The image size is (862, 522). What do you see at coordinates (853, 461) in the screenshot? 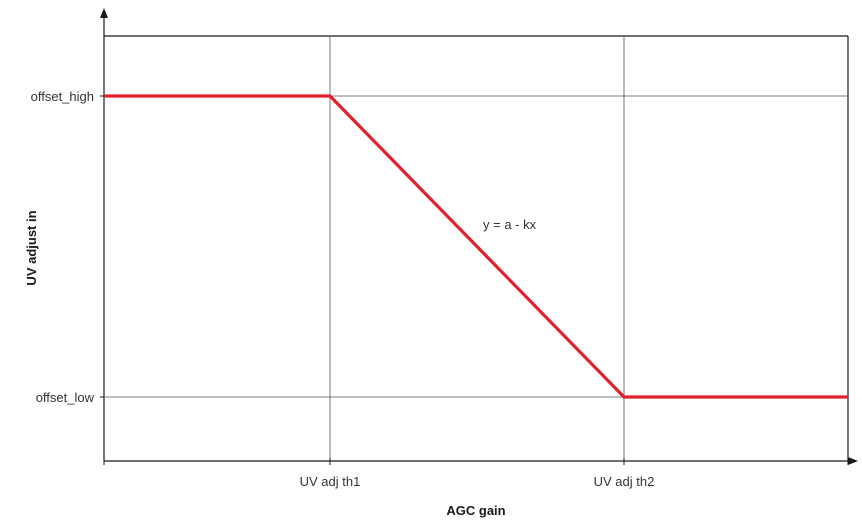
I see `x-axis-arrow` at bounding box center [853, 461].